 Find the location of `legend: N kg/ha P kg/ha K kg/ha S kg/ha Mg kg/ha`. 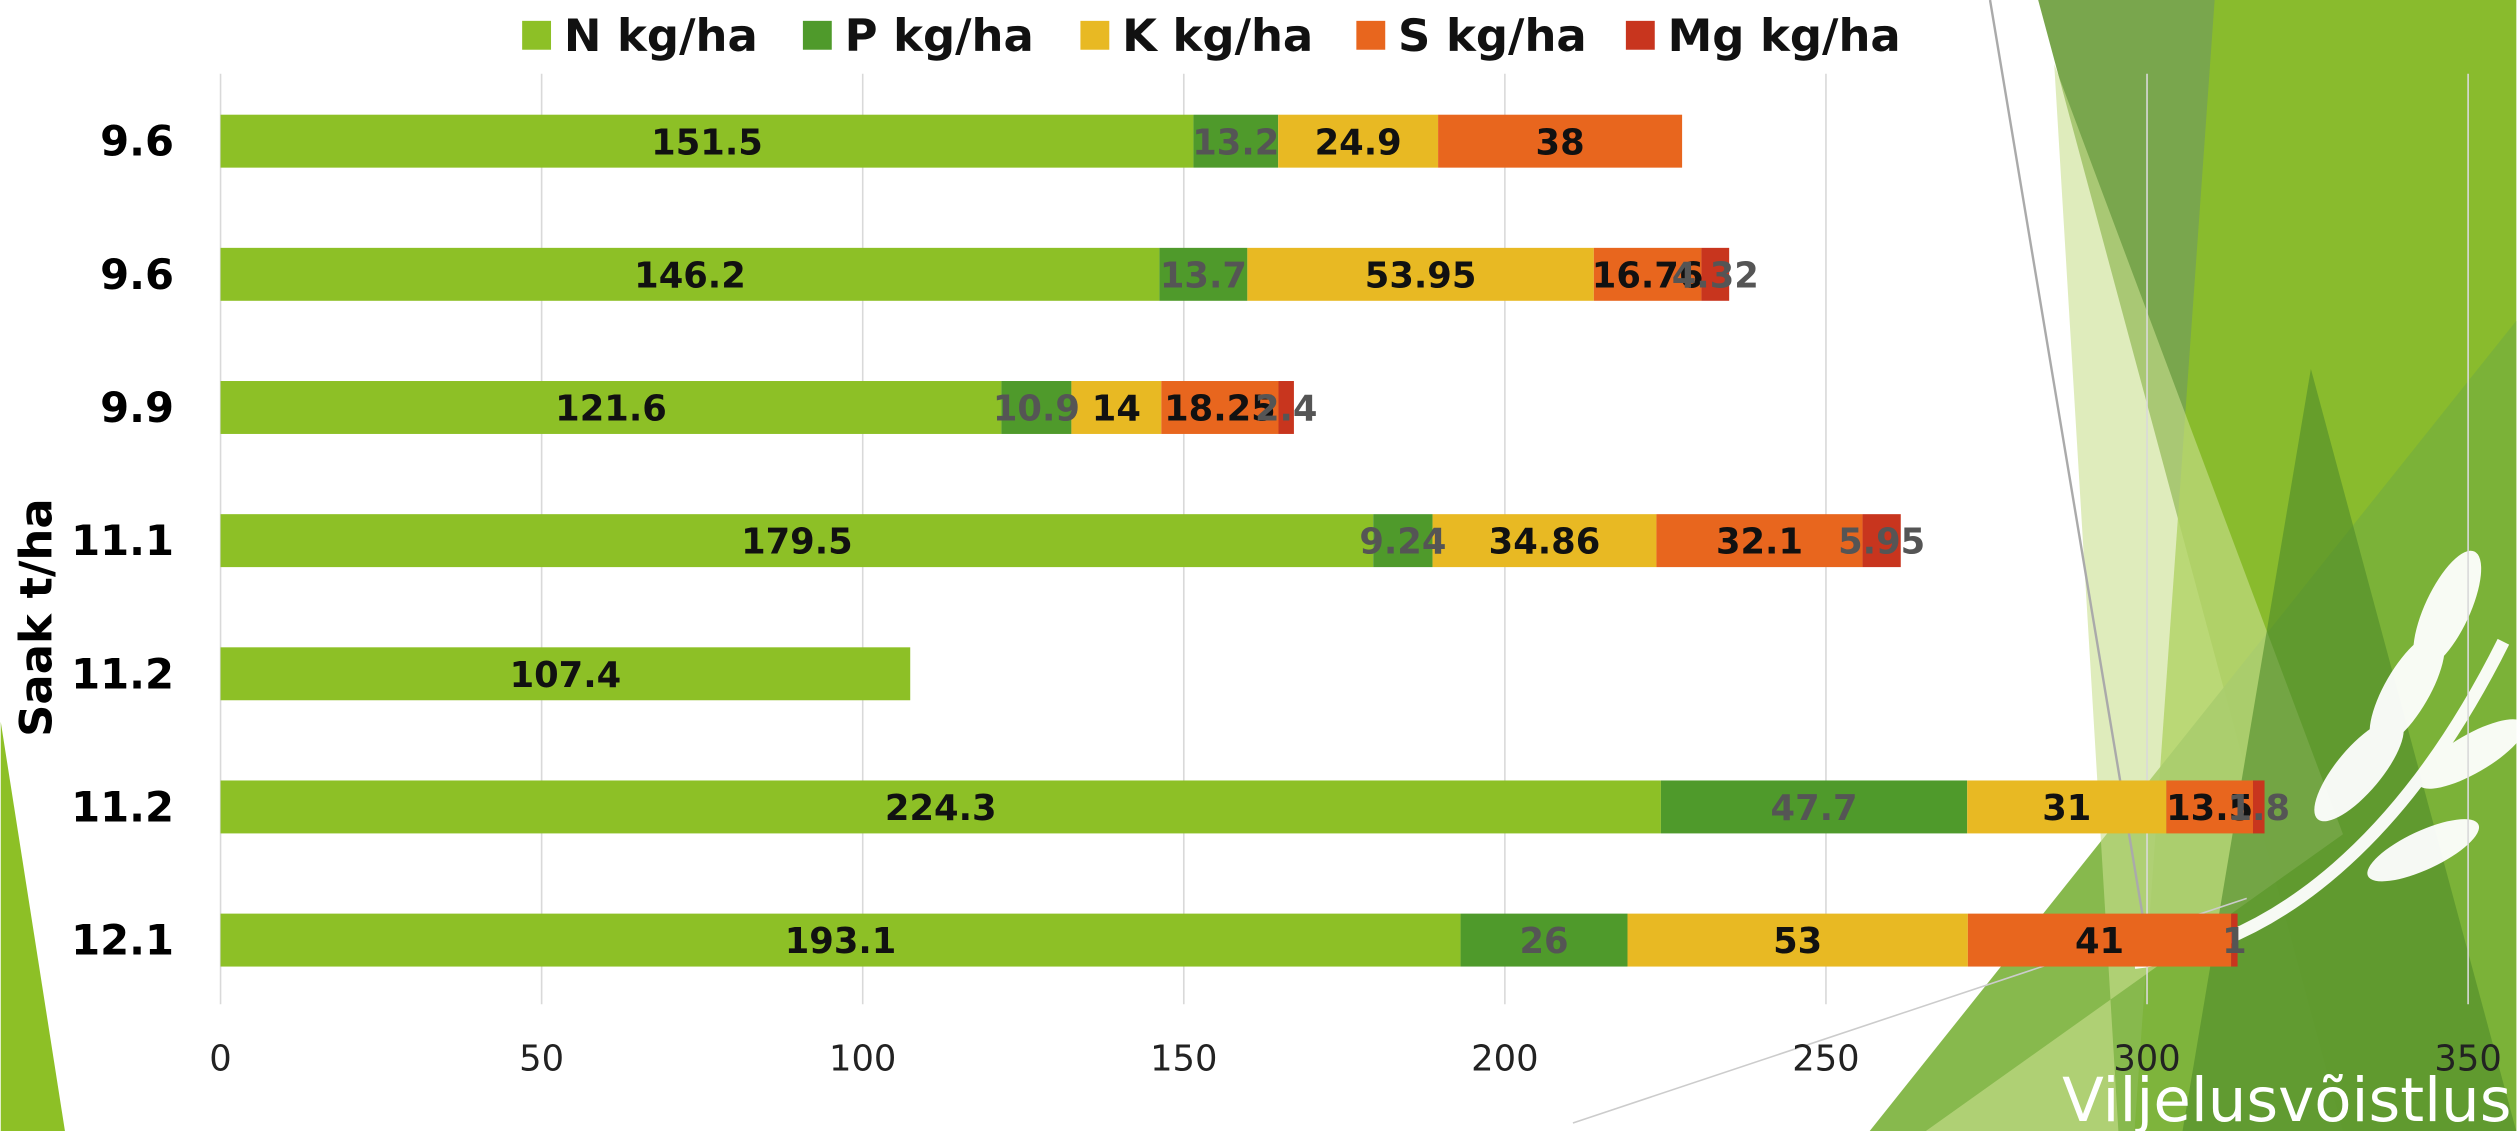

legend: N kg/ha P kg/ha K kg/ha S kg/ha Mg kg/ha is located at coordinates (1211, 35).